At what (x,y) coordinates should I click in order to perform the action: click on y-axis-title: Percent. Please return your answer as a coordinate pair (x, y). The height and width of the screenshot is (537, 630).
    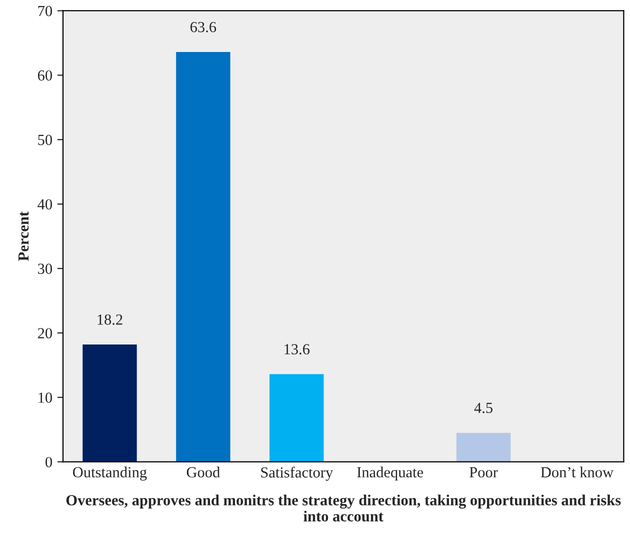
    Looking at the image, I should click on (23, 236).